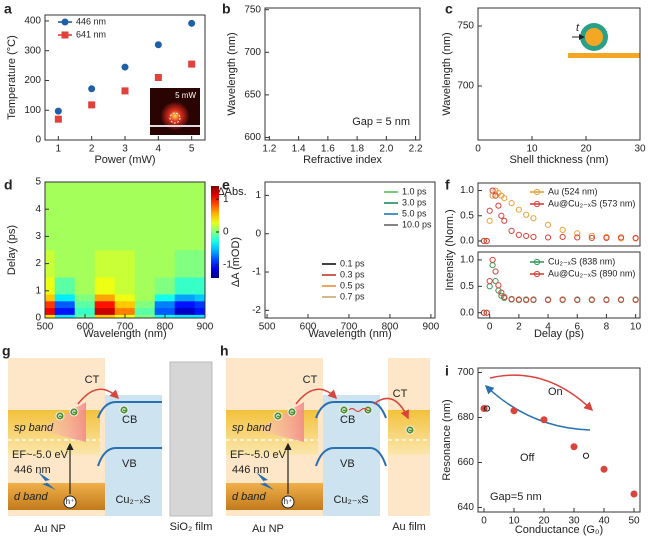 The image size is (648, 539). What do you see at coordinates (607, 327) in the screenshot?
I see `x-tick-label: 8` at bounding box center [607, 327].